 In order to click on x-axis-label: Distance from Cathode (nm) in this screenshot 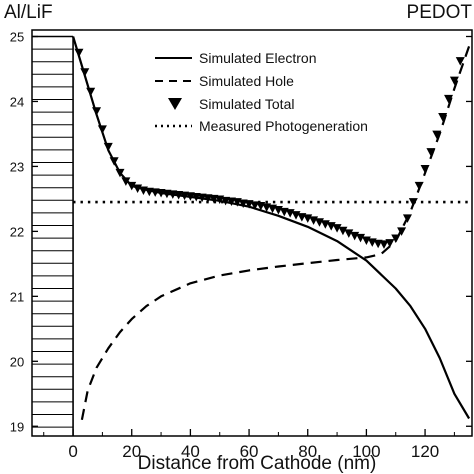, I will do `click(257, 463)`.